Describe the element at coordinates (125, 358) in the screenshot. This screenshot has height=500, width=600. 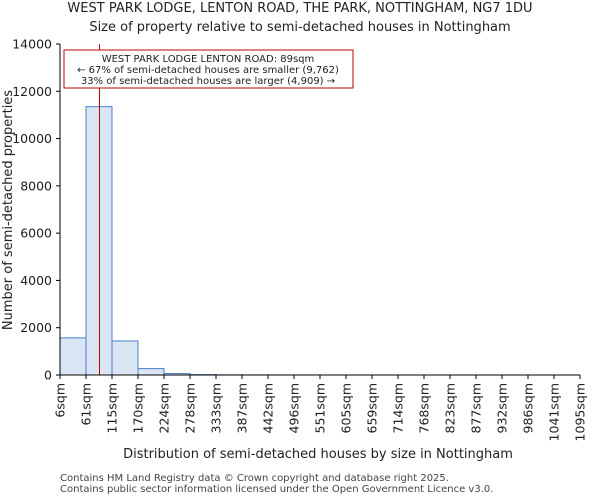
I see `bar-115sqm` at that location.